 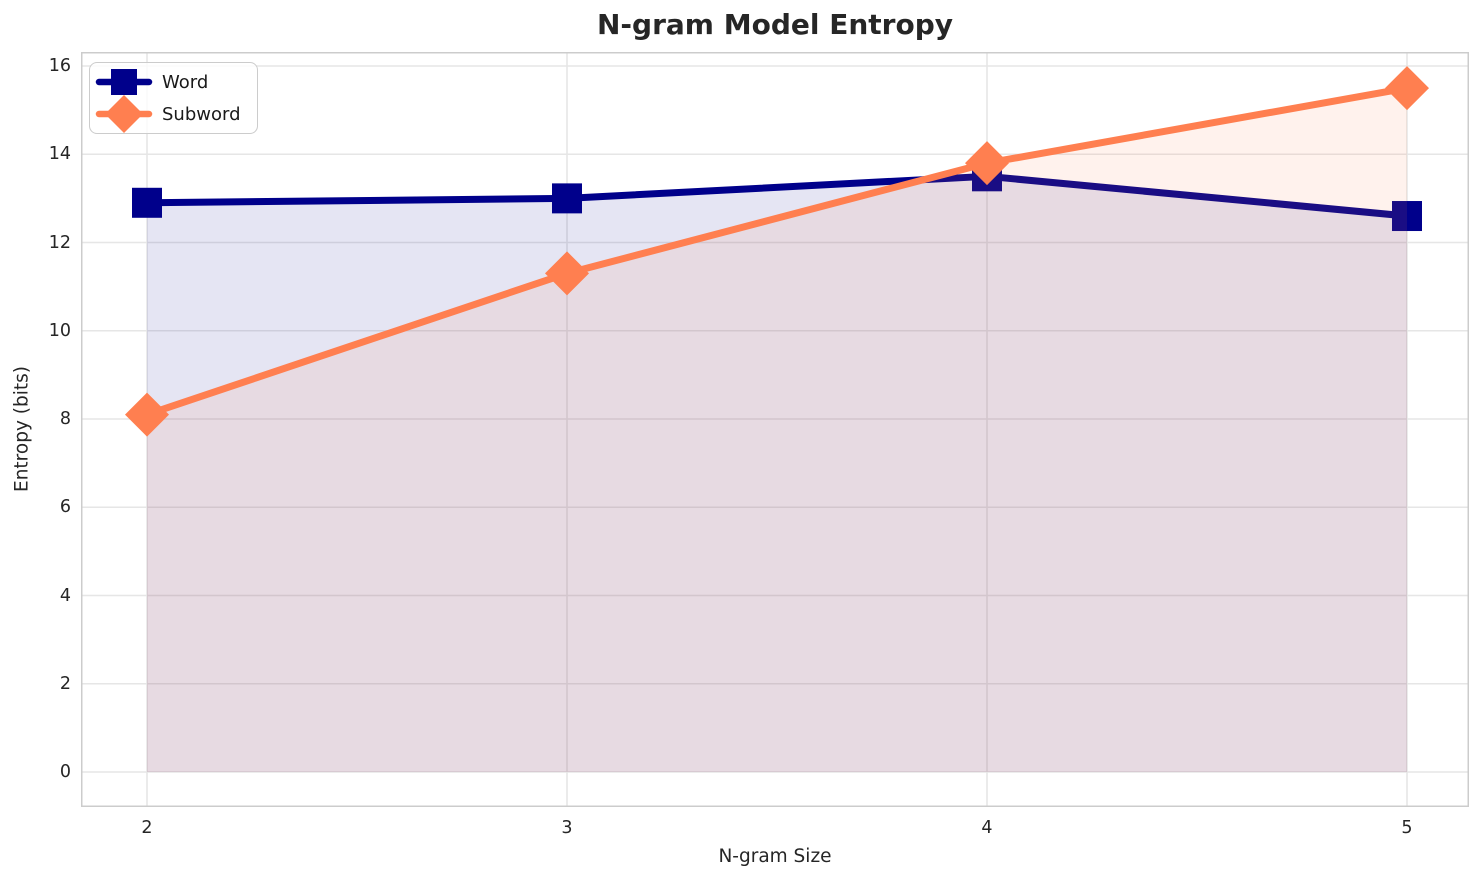 I want to click on chart-title: N-gram Model Entropy, so click(x=775, y=24).